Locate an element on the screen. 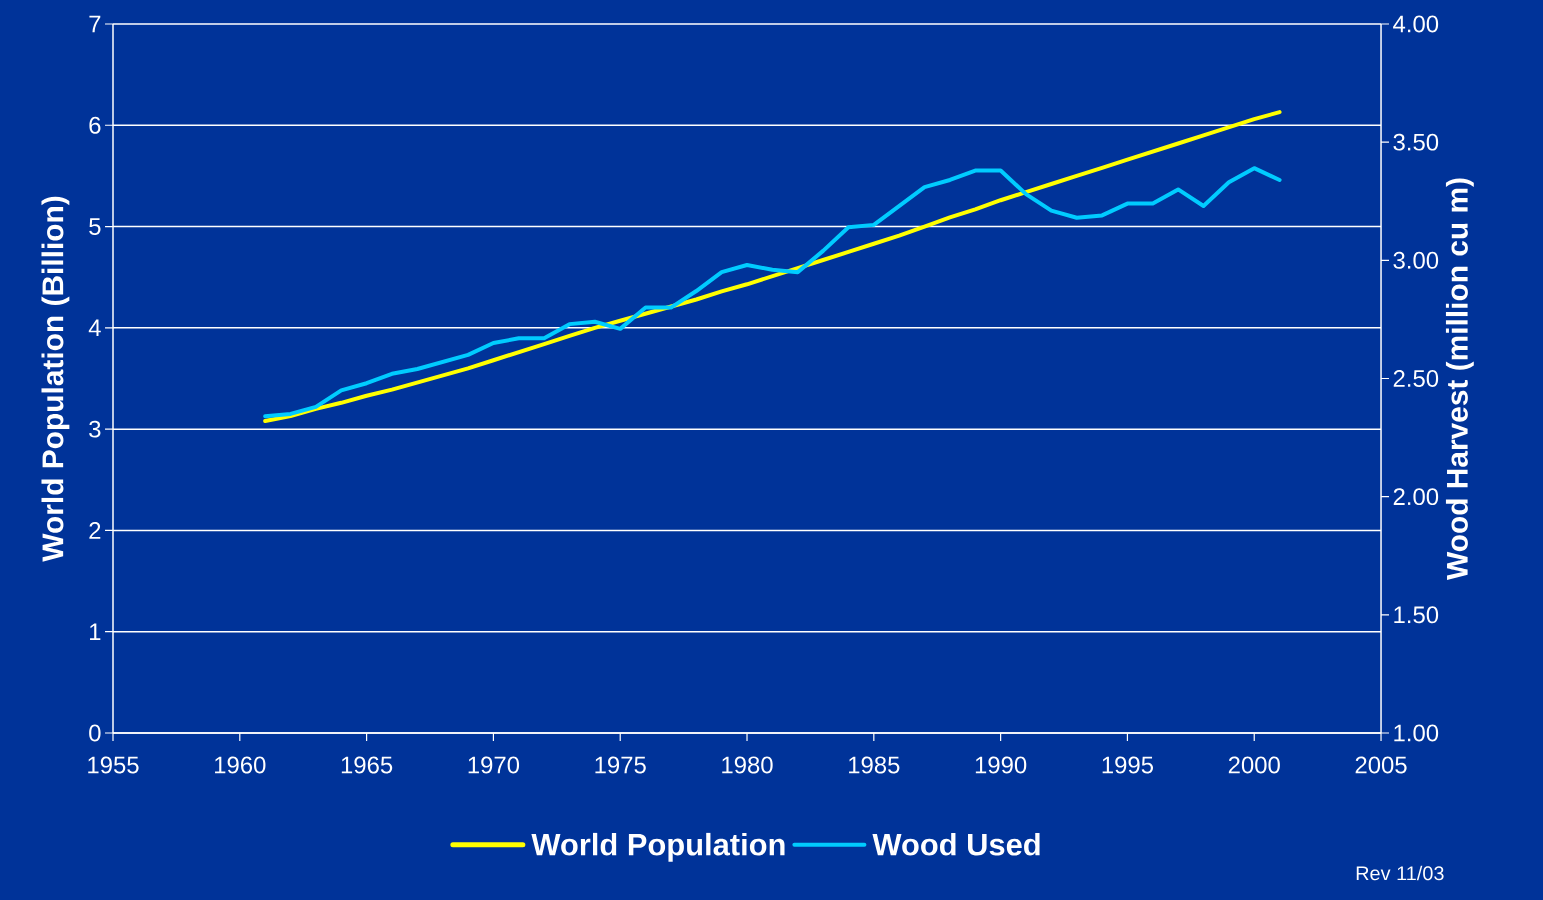 The image size is (1543, 900). y-tick-label: 5 is located at coordinates (95, 226).